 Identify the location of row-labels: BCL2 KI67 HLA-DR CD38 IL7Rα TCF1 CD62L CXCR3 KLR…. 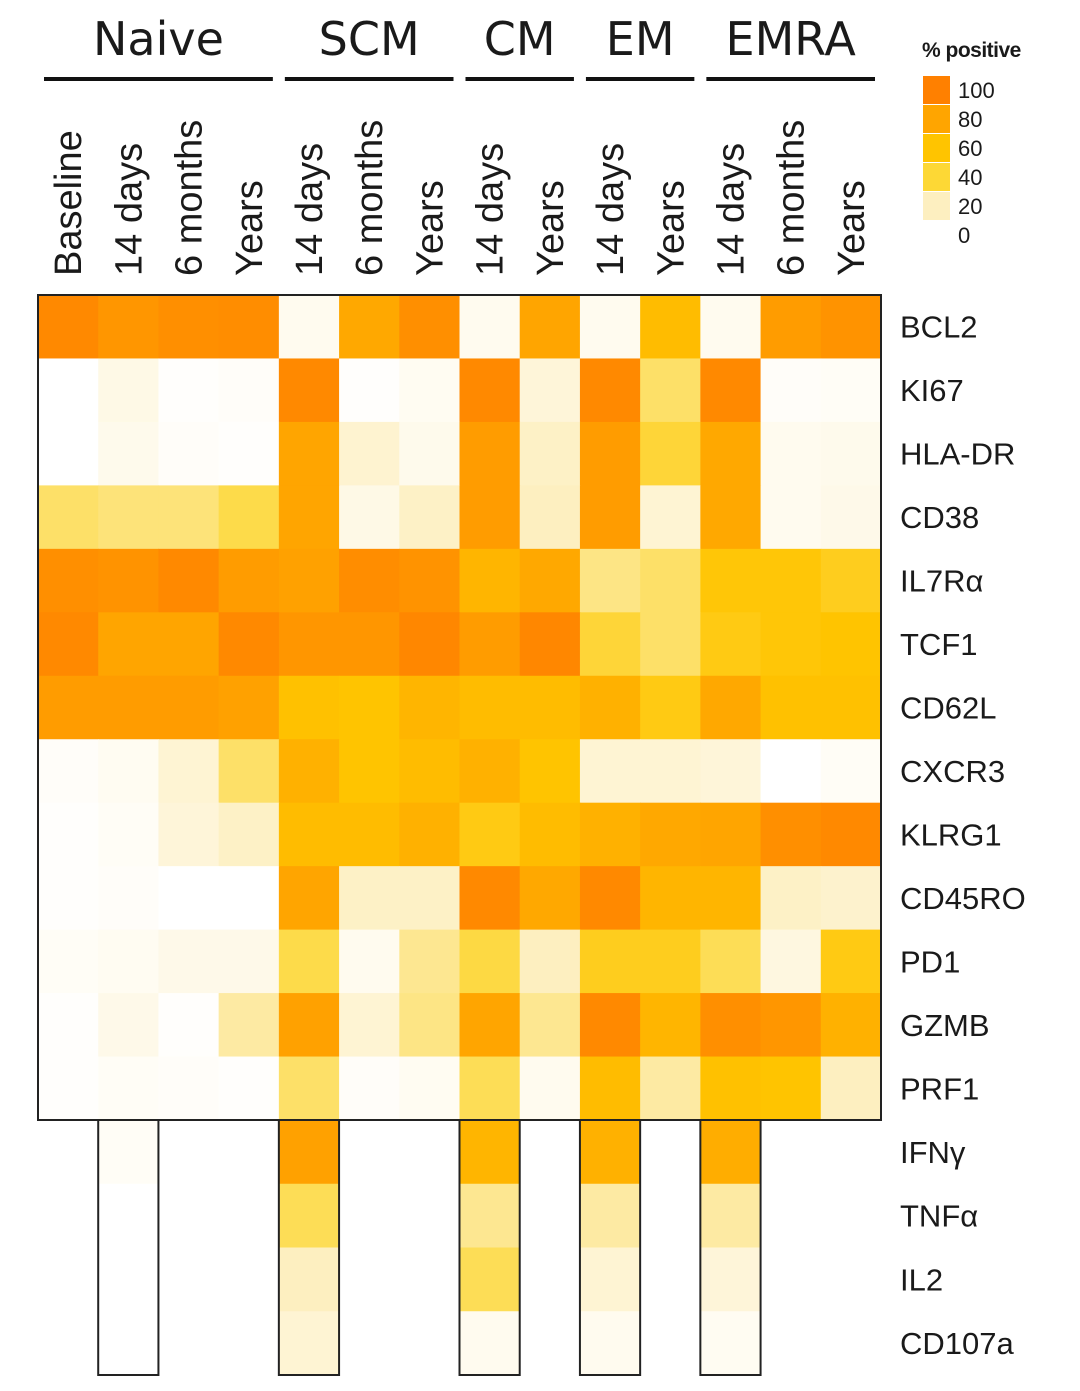
(963, 835).